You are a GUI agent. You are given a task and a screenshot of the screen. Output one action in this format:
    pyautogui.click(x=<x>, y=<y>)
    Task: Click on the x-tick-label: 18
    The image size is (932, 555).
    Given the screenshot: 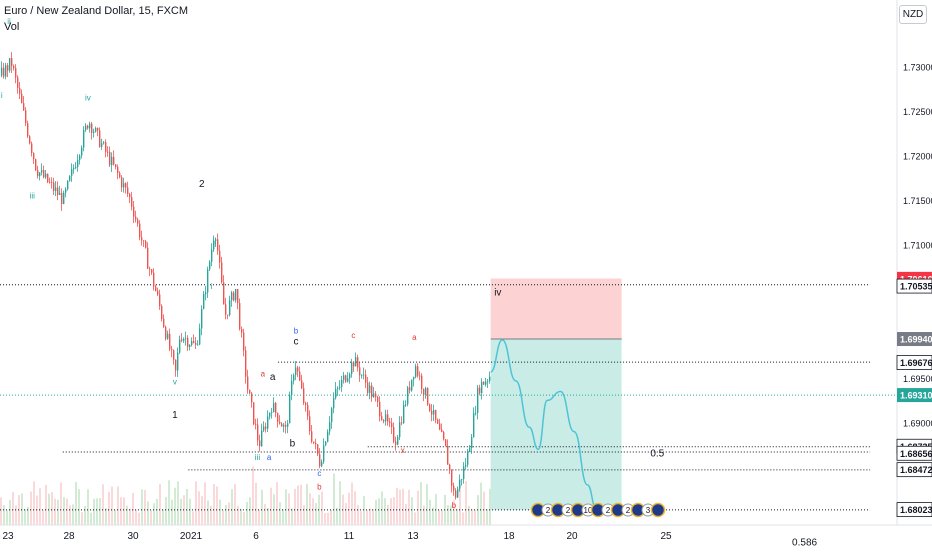 What is the action you would take?
    pyautogui.click(x=509, y=536)
    